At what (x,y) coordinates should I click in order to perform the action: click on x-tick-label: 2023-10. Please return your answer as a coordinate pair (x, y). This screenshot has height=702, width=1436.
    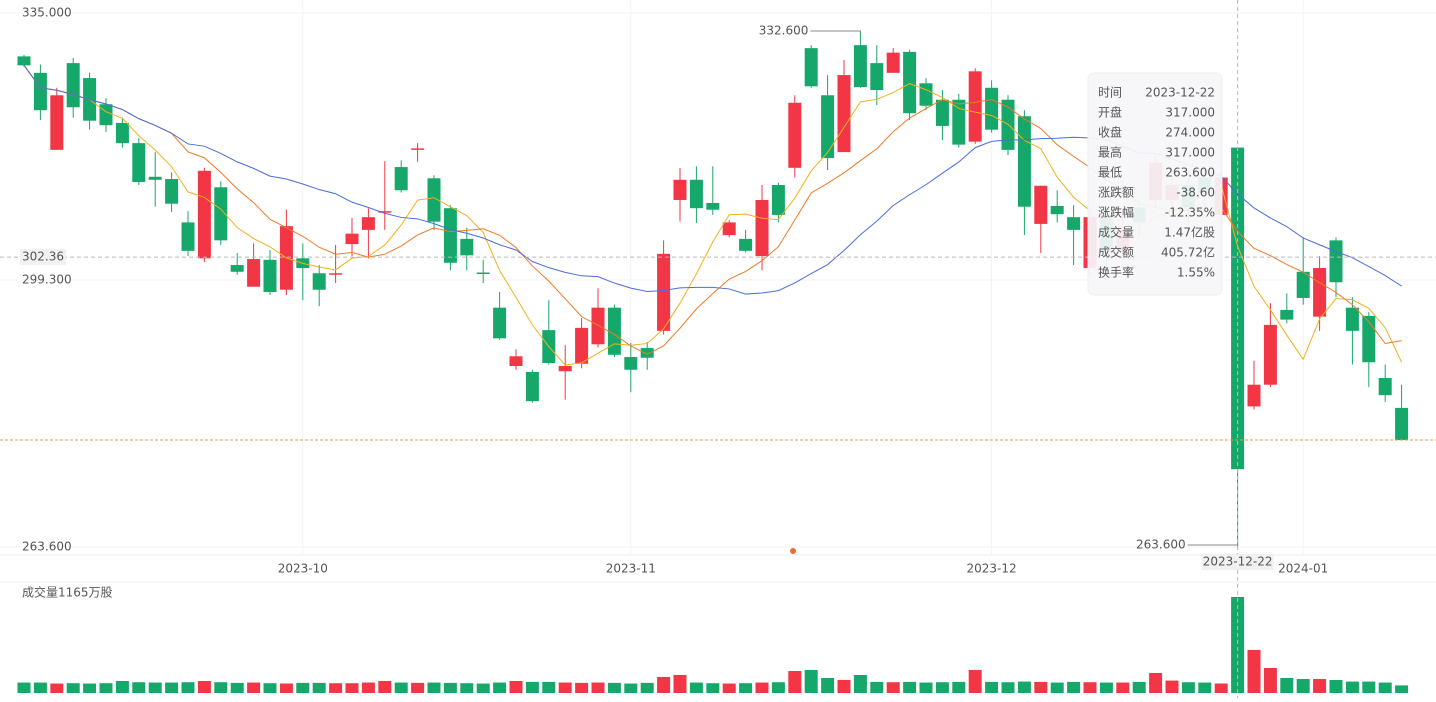
    Looking at the image, I should click on (303, 569).